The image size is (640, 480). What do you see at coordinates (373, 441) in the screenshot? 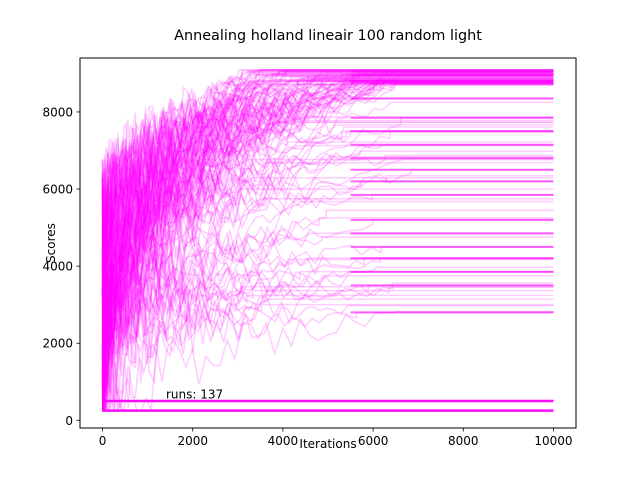
I see `x-tick-label: 6000` at bounding box center [373, 441].